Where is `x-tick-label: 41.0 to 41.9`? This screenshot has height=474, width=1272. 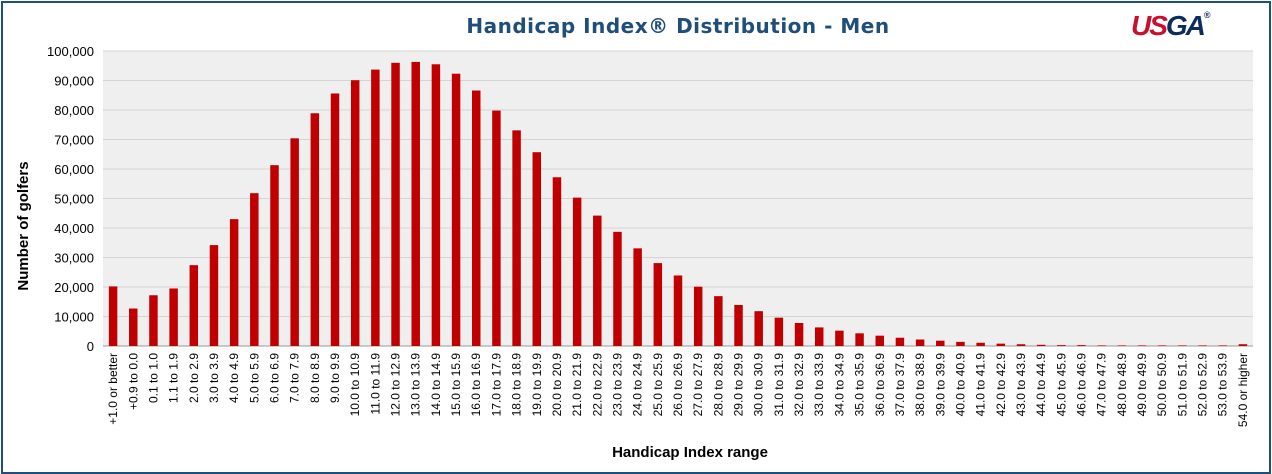
x-tick-label: 41.0 to 41.9 is located at coordinates (981, 385).